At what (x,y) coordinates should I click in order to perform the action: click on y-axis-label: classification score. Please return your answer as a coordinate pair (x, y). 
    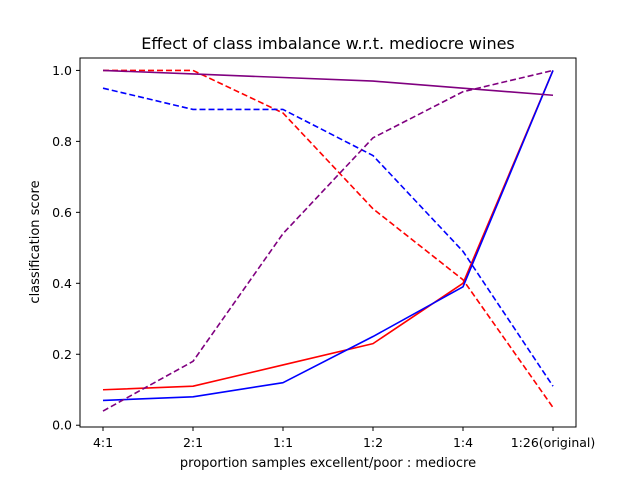
    Looking at the image, I should click on (35, 241).